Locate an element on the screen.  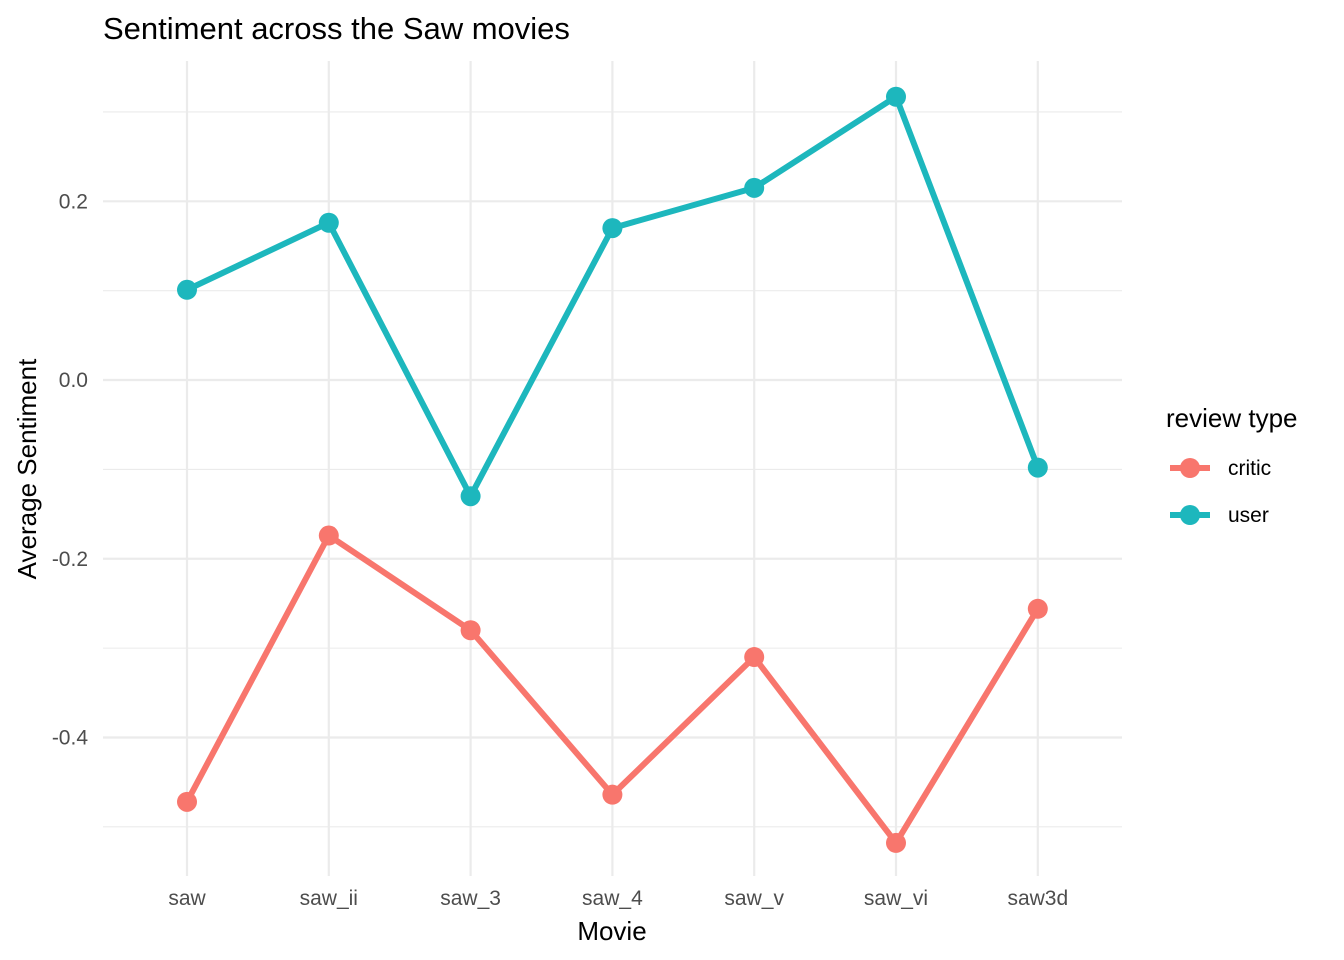
y-axis-ticks: -0.4 -0.2 0.0 0.2 is located at coordinates (70, 469).